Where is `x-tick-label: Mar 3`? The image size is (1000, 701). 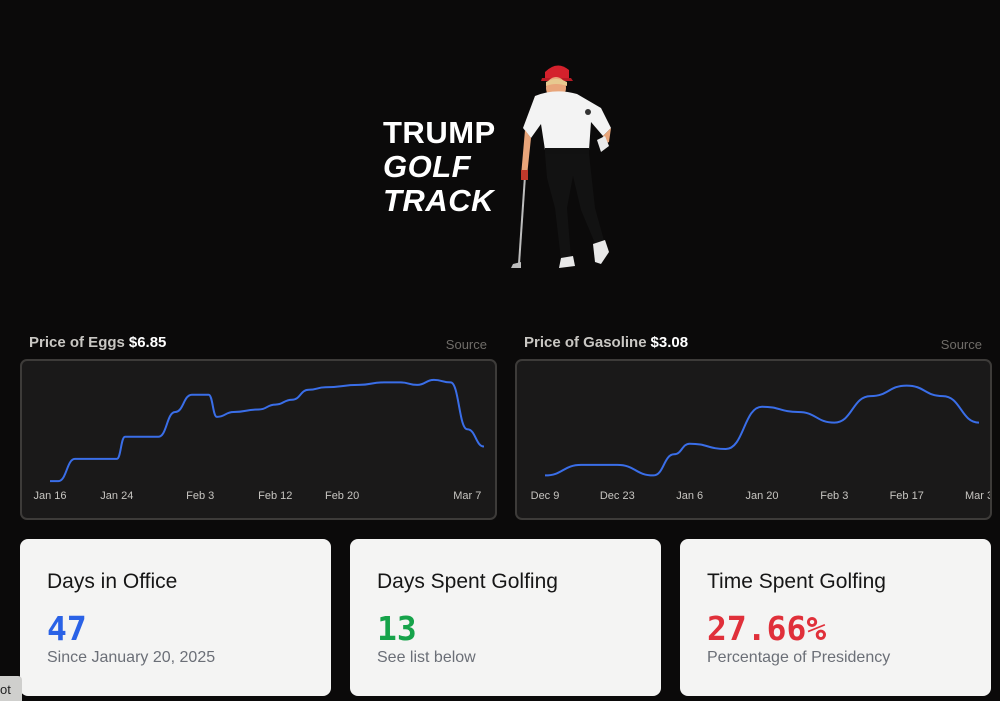
x-tick-label: Mar 3 is located at coordinates (977, 496).